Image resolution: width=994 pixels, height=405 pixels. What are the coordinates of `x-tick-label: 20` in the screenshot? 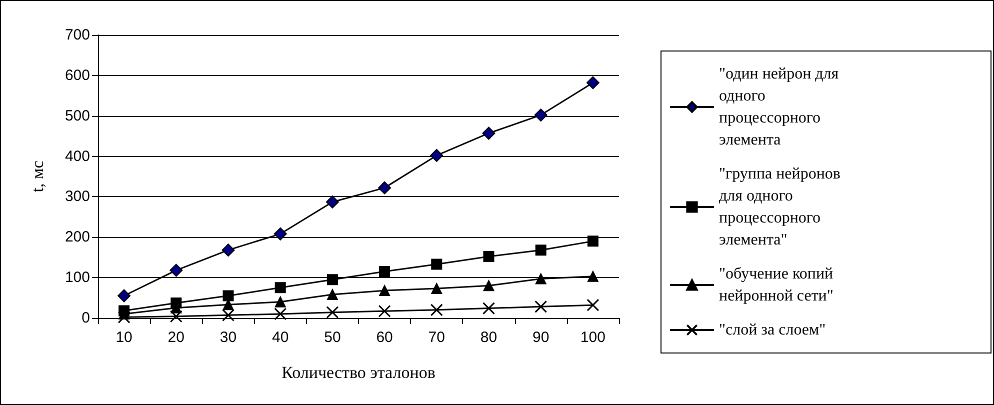 It's located at (176, 337).